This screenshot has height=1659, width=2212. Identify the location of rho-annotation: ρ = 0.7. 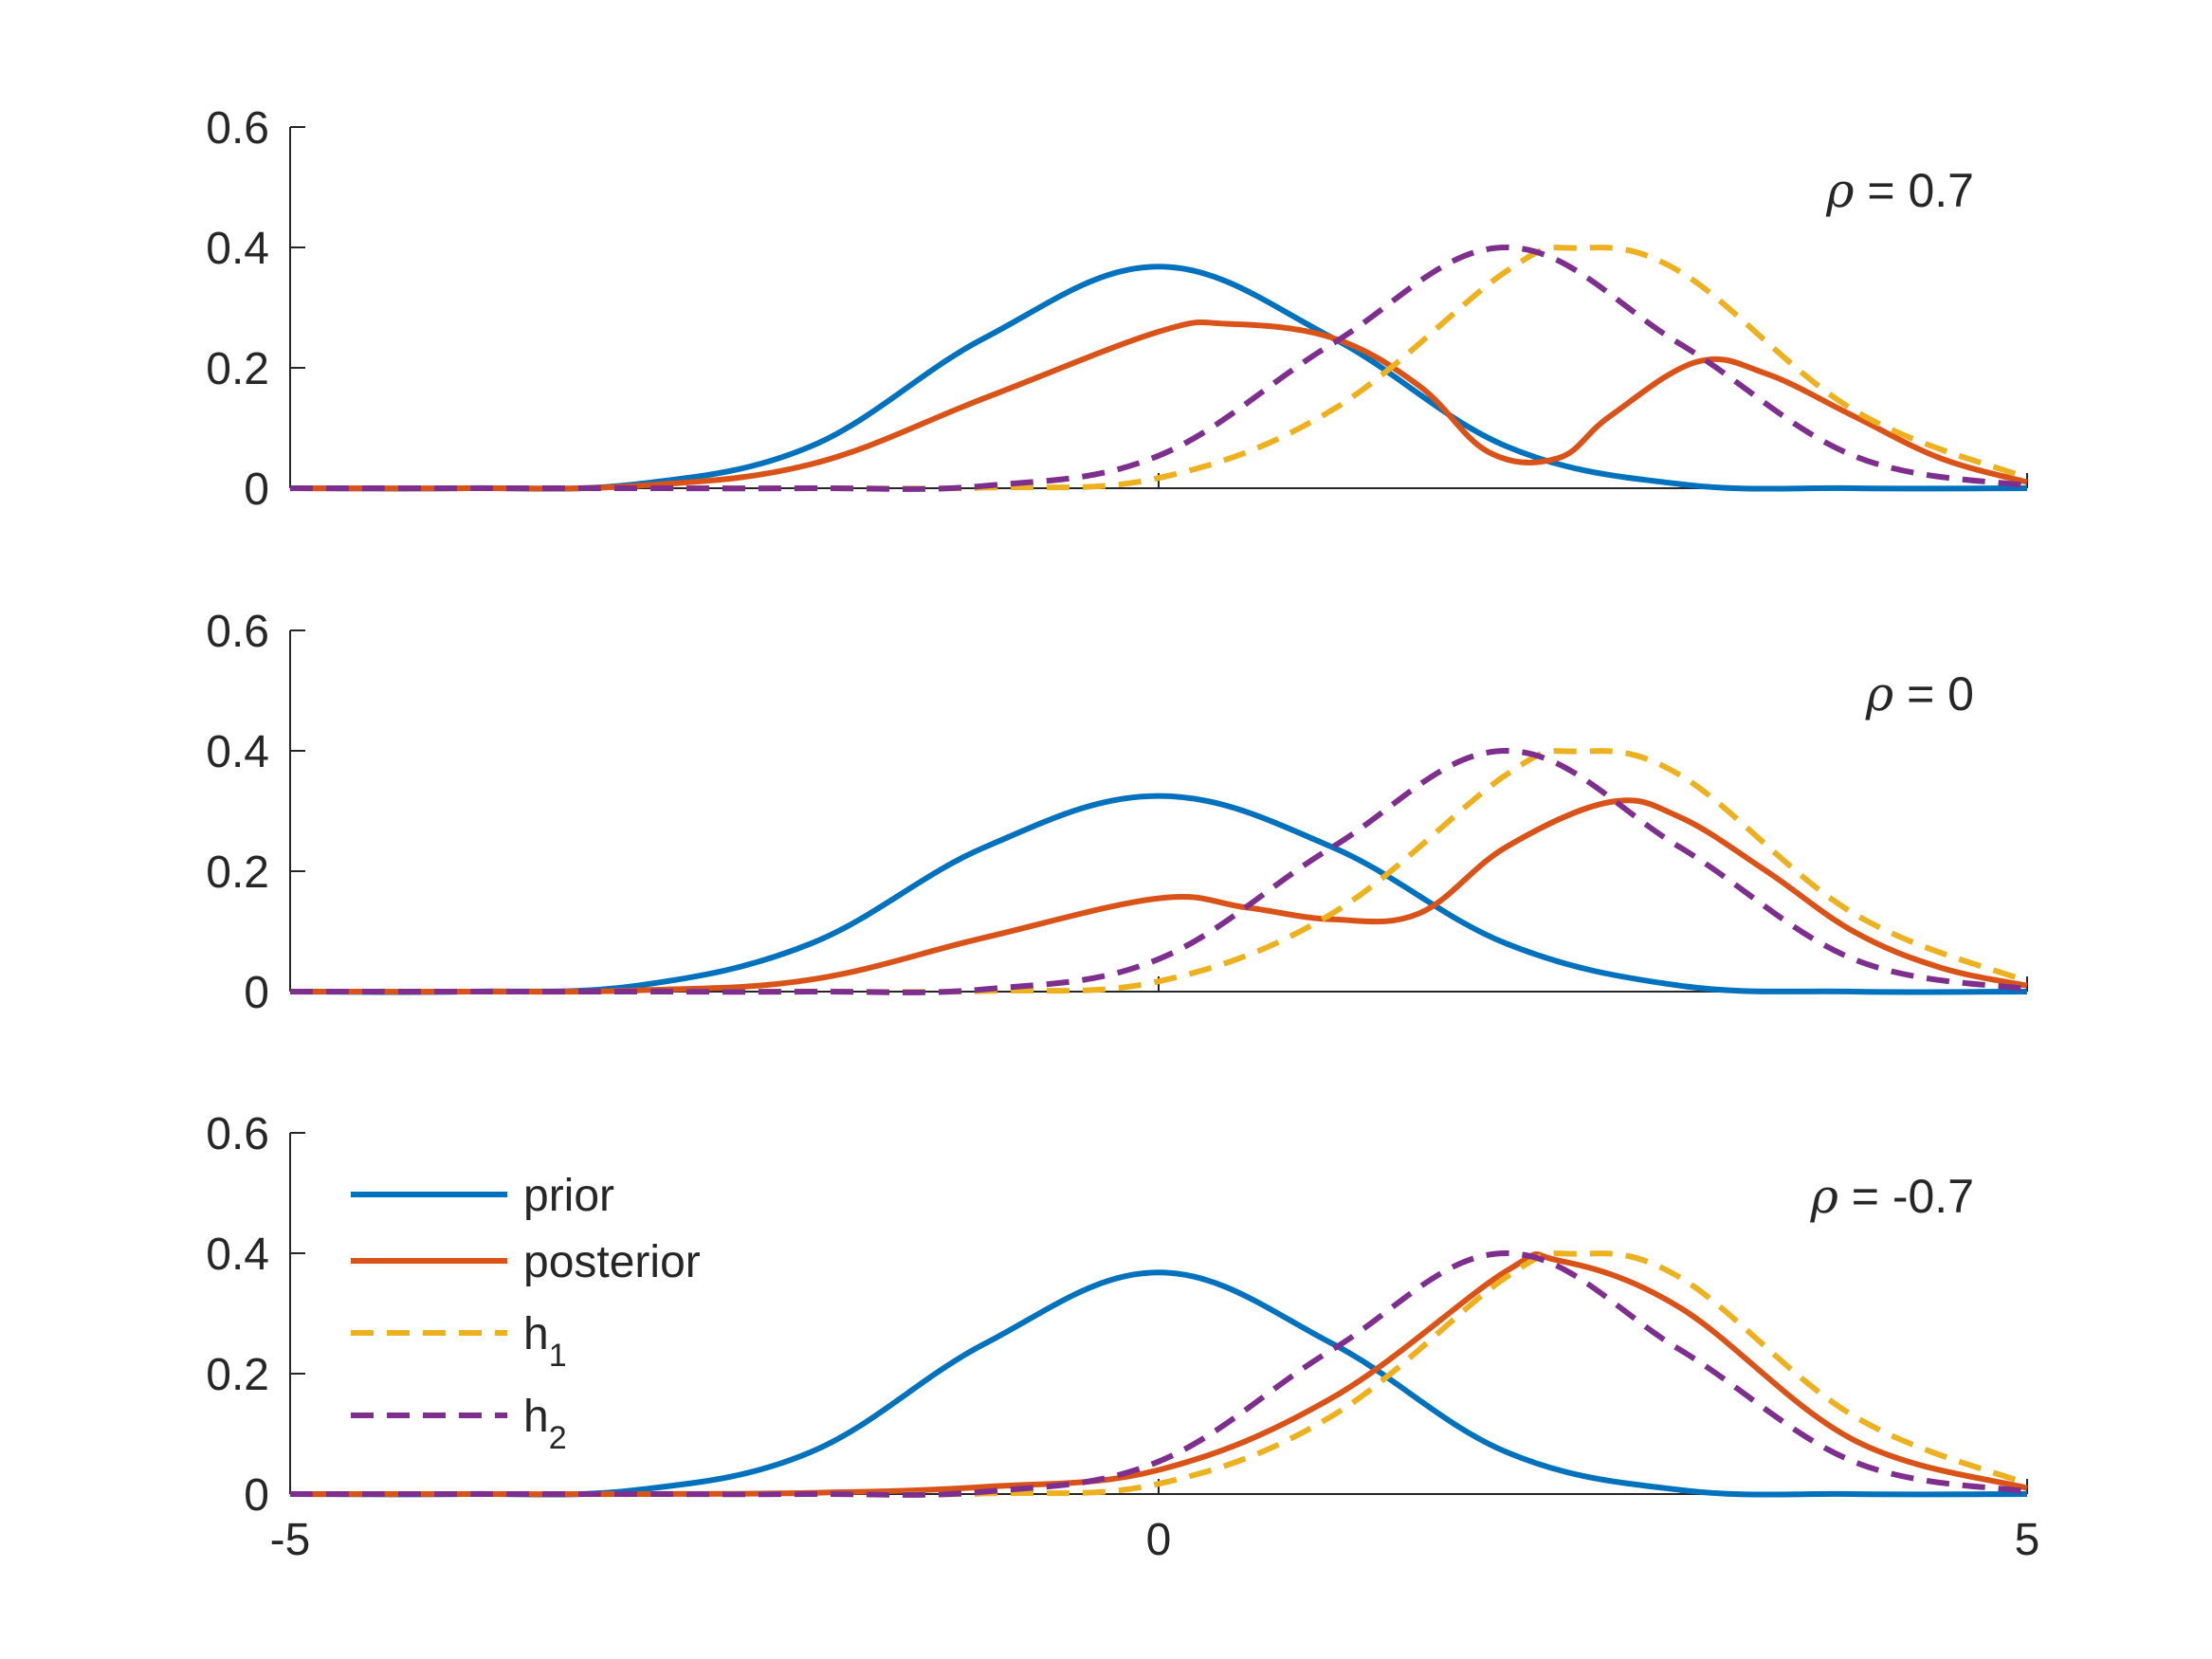
(1899, 190).